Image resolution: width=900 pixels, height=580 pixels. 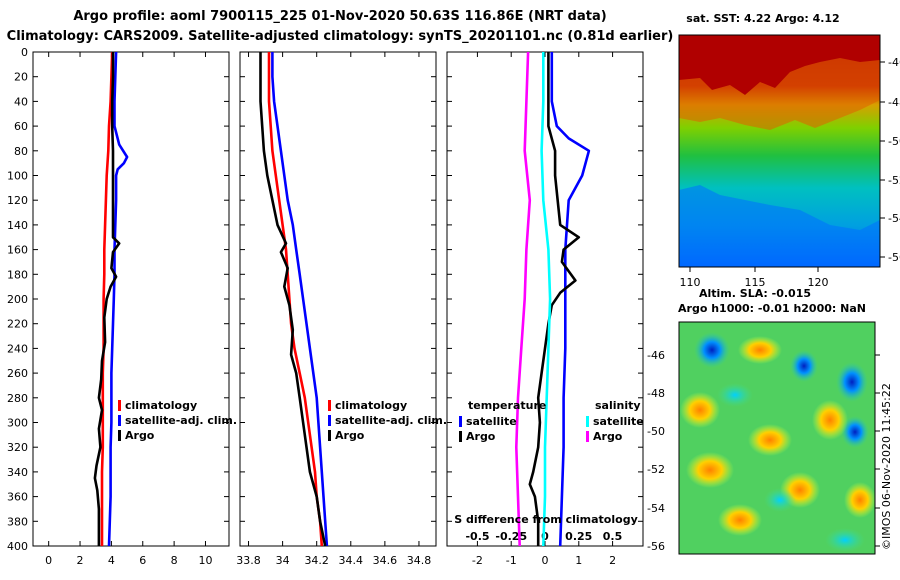 What do you see at coordinates (17, 423) in the screenshot?
I see `depth-tick-label: 300` at bounding box center [17, 423].